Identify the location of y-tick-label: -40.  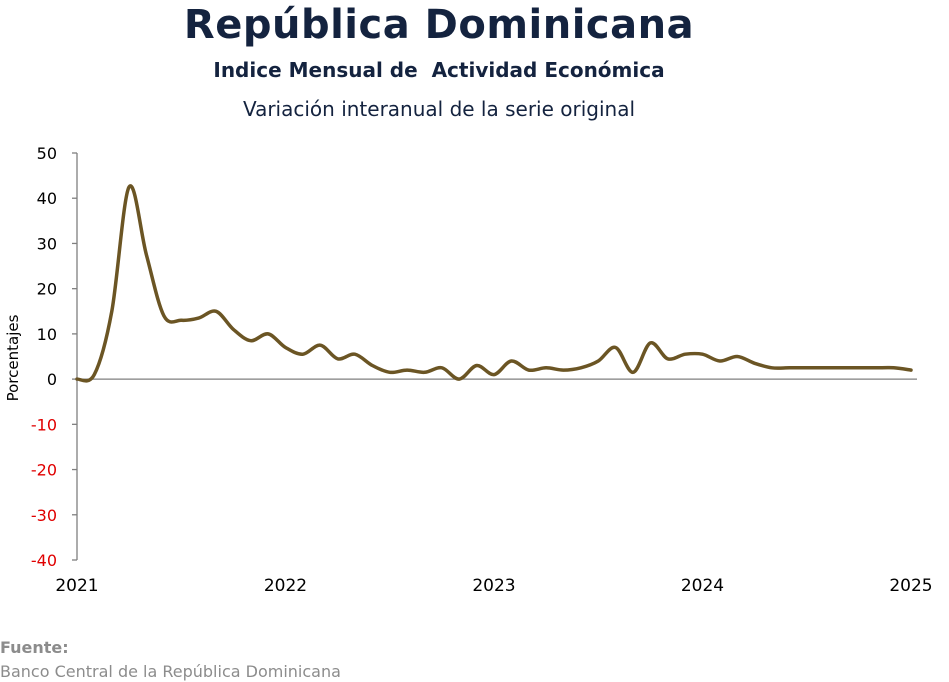
(44, 560).